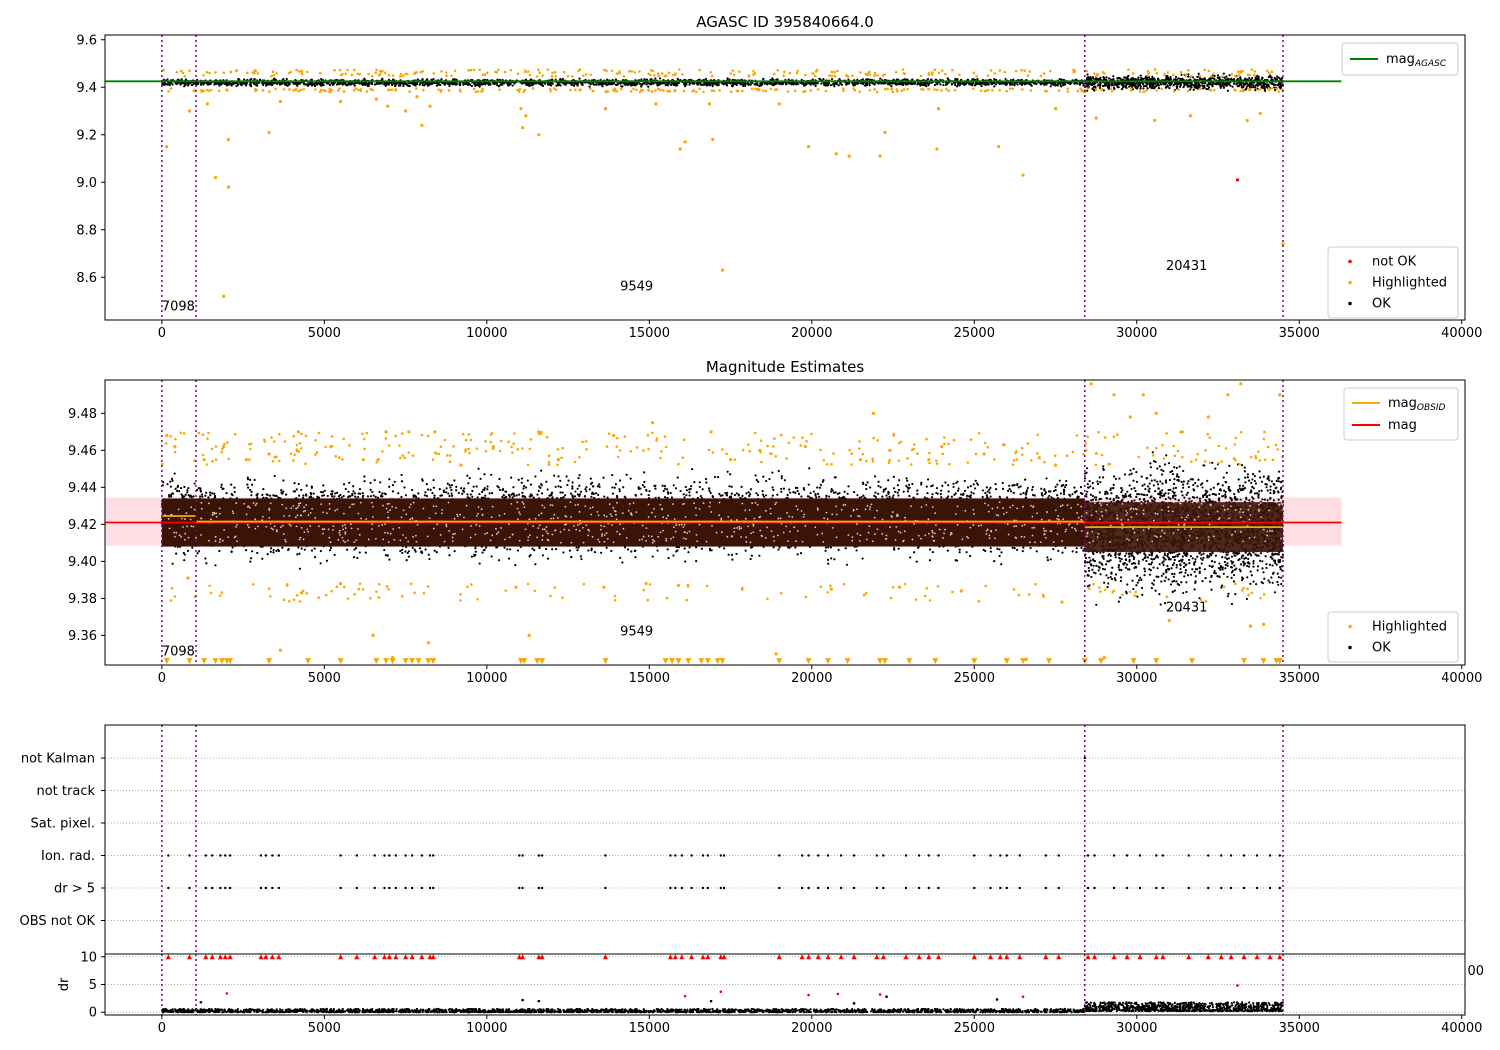 The width and height of the screenshot is (1500, 1050). Describe the element at coordinates (785, 367) in the screenshot. I see `chart-title: Magnitude Estimates` at that location.